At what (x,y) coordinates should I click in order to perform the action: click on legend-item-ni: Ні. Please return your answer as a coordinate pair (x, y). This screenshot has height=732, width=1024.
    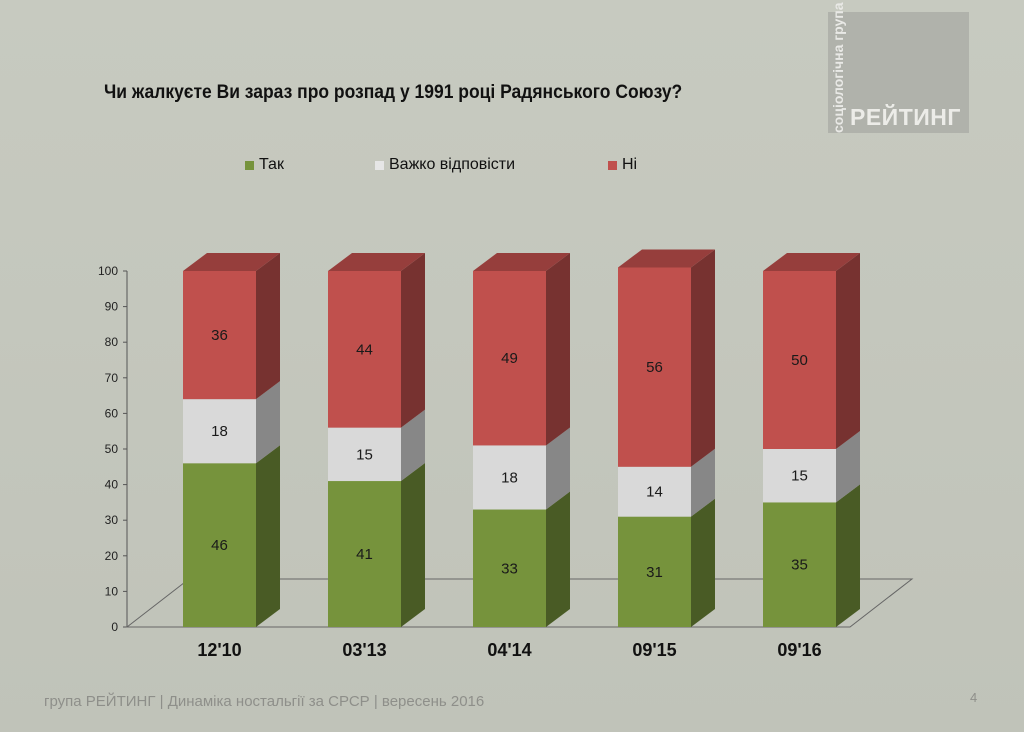
    Looking at the image, I should click on (622, 165).